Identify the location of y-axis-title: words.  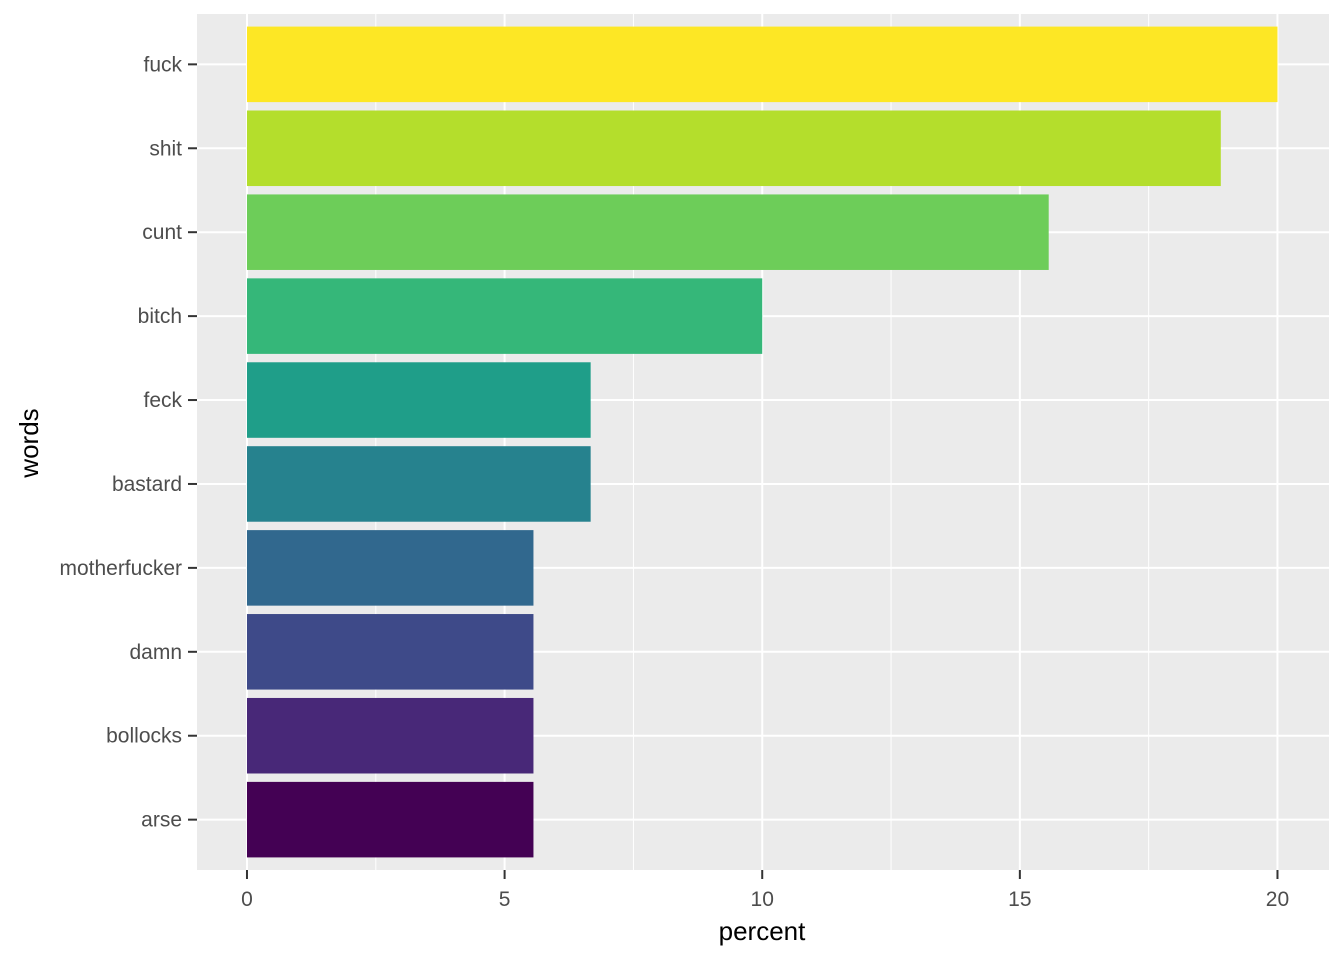
(29, 443).